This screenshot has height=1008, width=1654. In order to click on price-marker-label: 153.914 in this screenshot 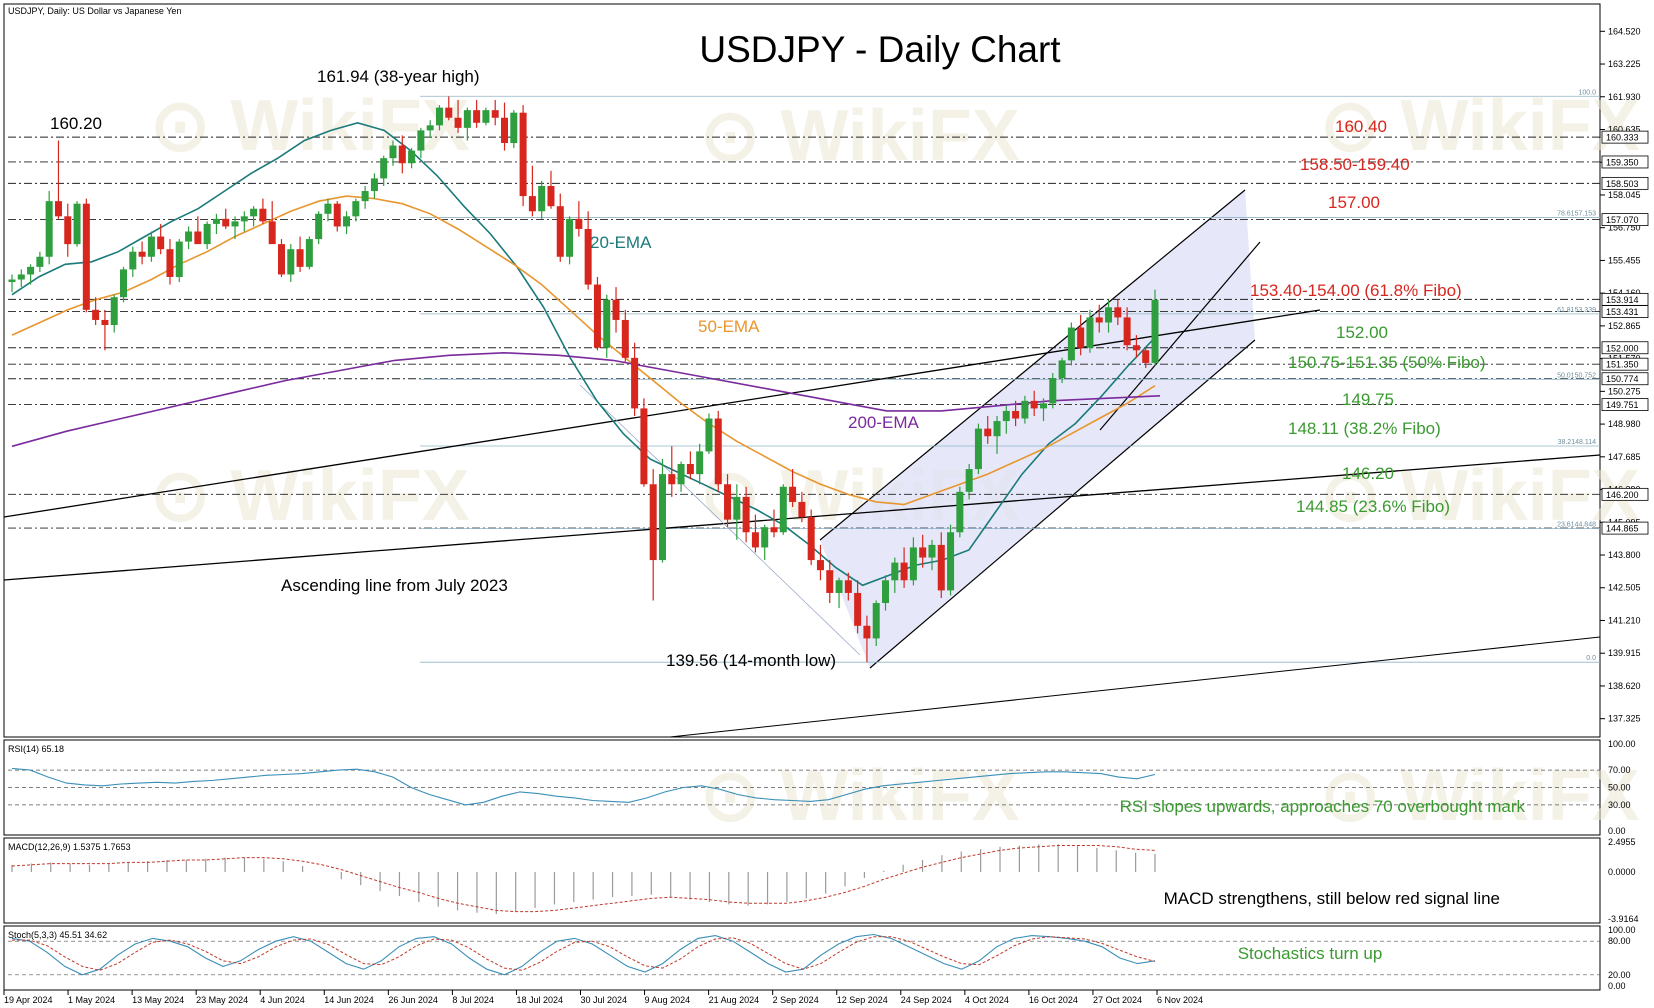, I will do `click(1622, 300)`.